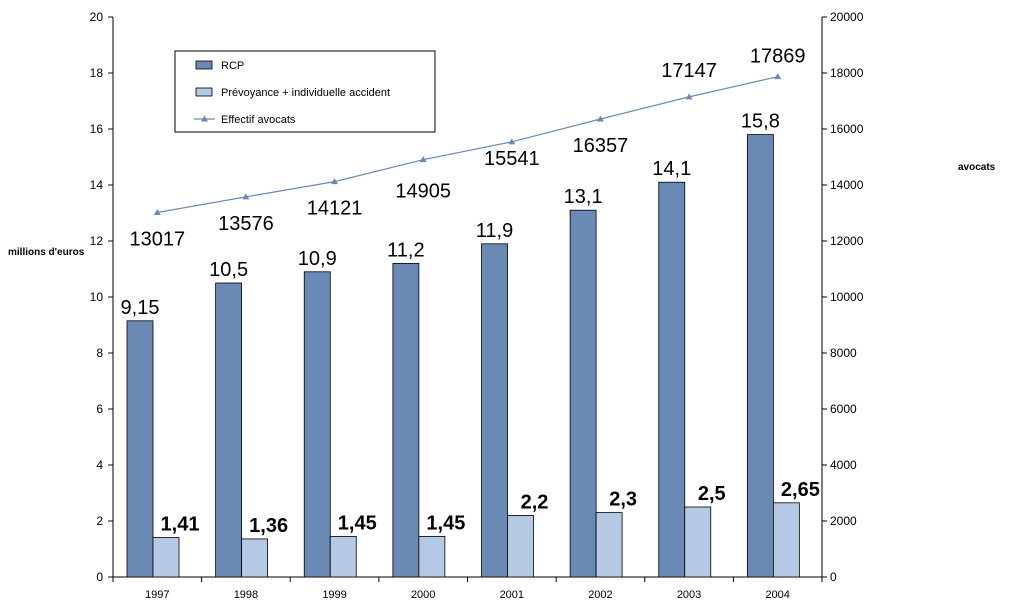 The height and width of the screenshot is (603, 1016). What do you see at coordinates (467, 145) in the screenshot?
I see `effectif-line` at bounding box center [467, 145].